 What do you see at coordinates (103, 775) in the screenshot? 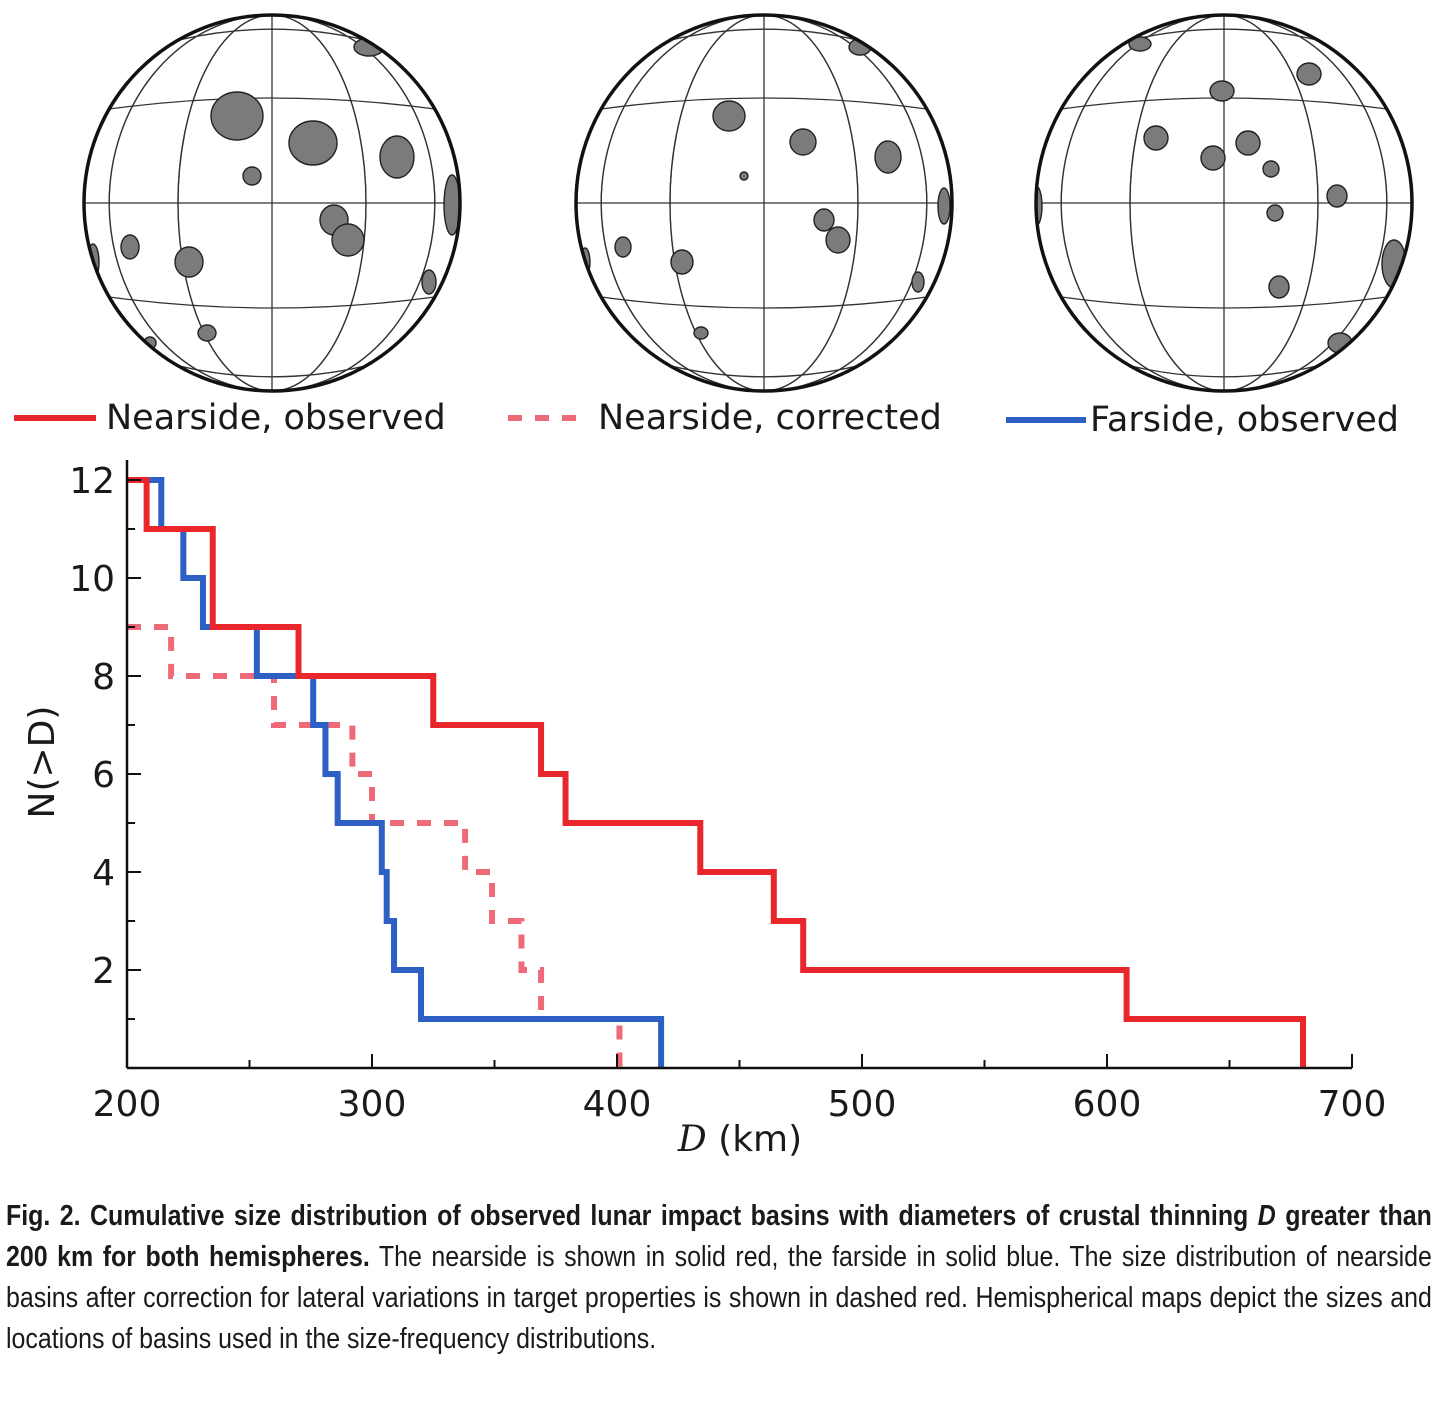
I see `y-tick-label: 6` at bounding box center [103, 775].